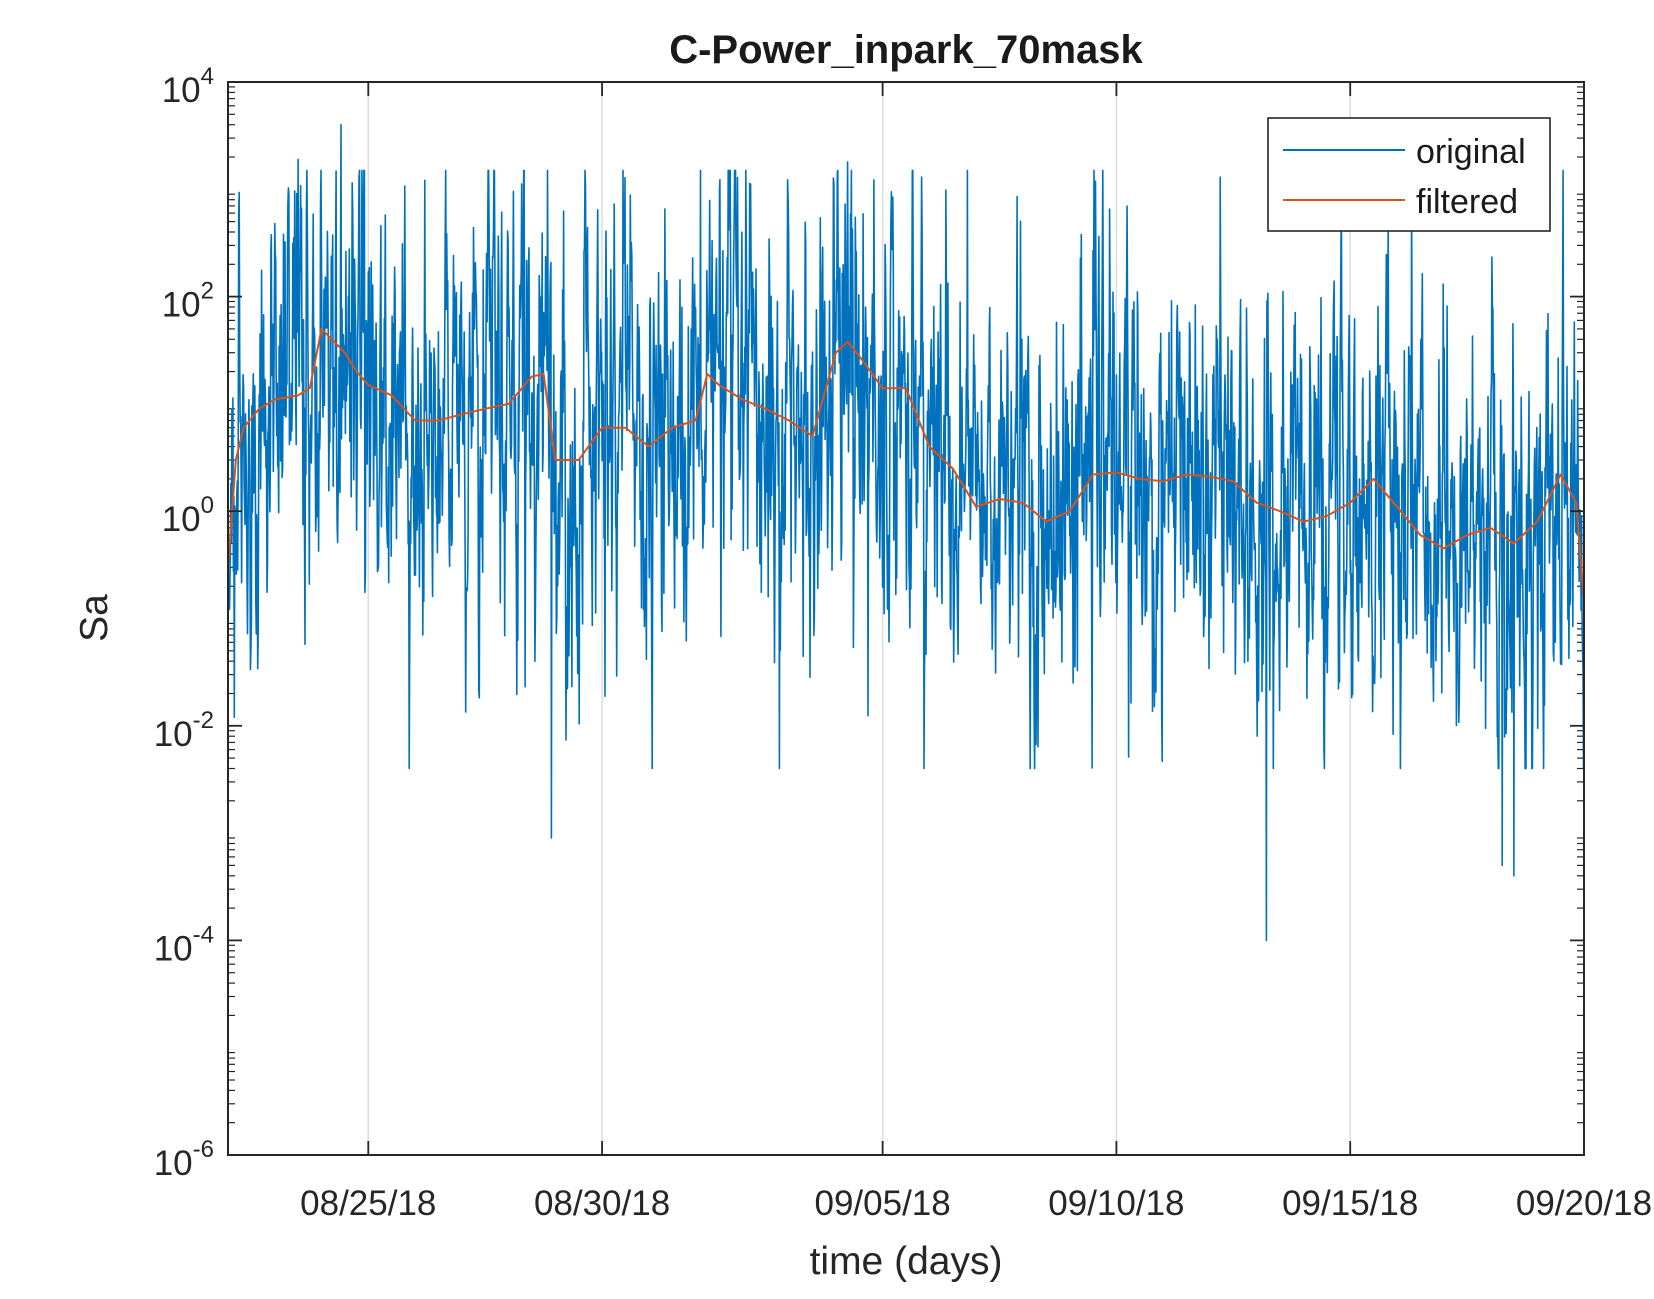  I want to click on y-tick-label: 10⁻², so click(184, 730).